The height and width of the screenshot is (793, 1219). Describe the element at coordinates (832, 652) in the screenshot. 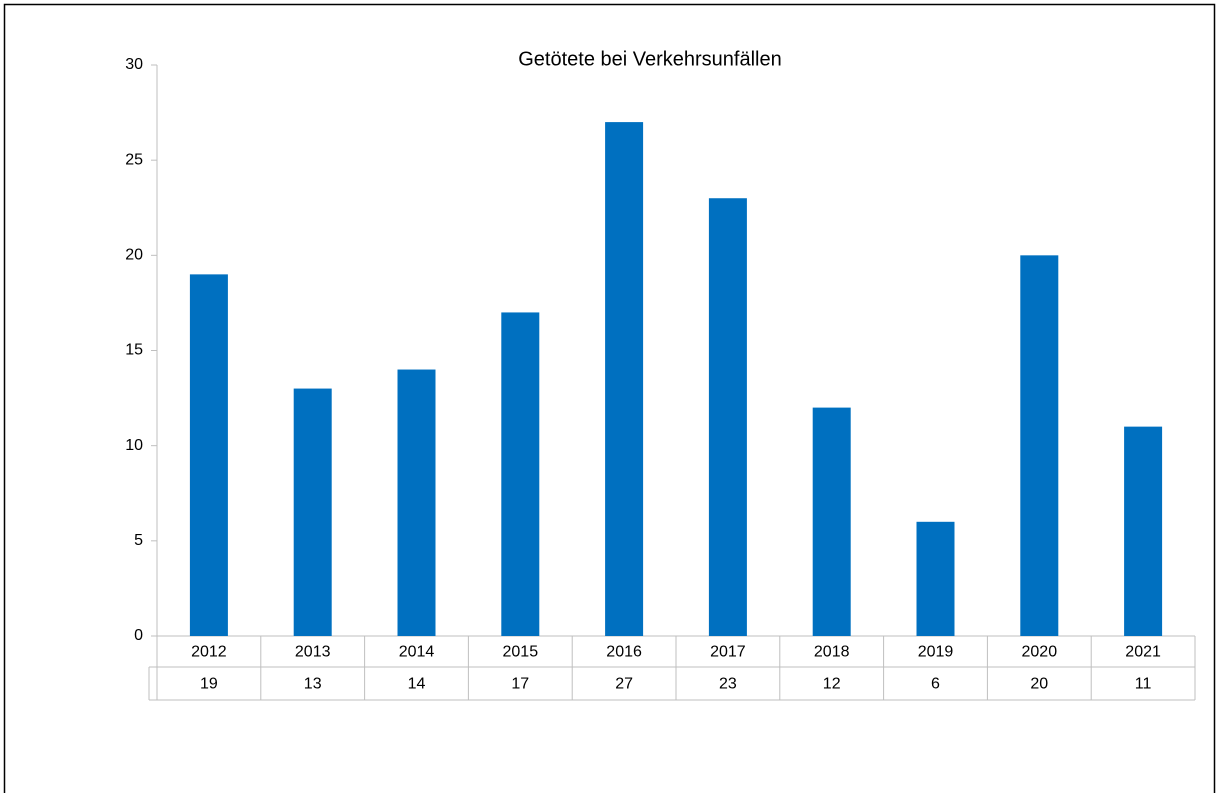

I see `x-tick-label: 2018` at that location.